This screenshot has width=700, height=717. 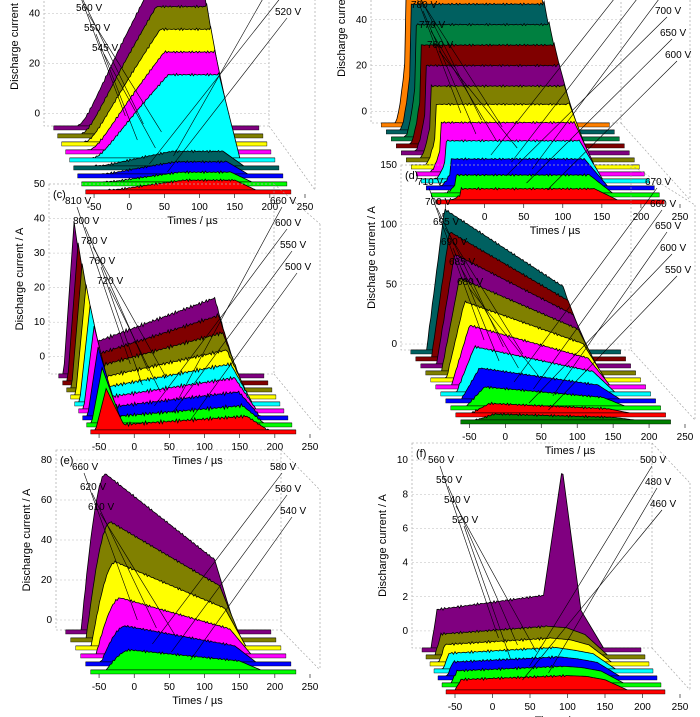 What do you see at coordinates (678, 55) in the screenshot?
I see `series-label: 600 V` at bounding box center [678, 55].